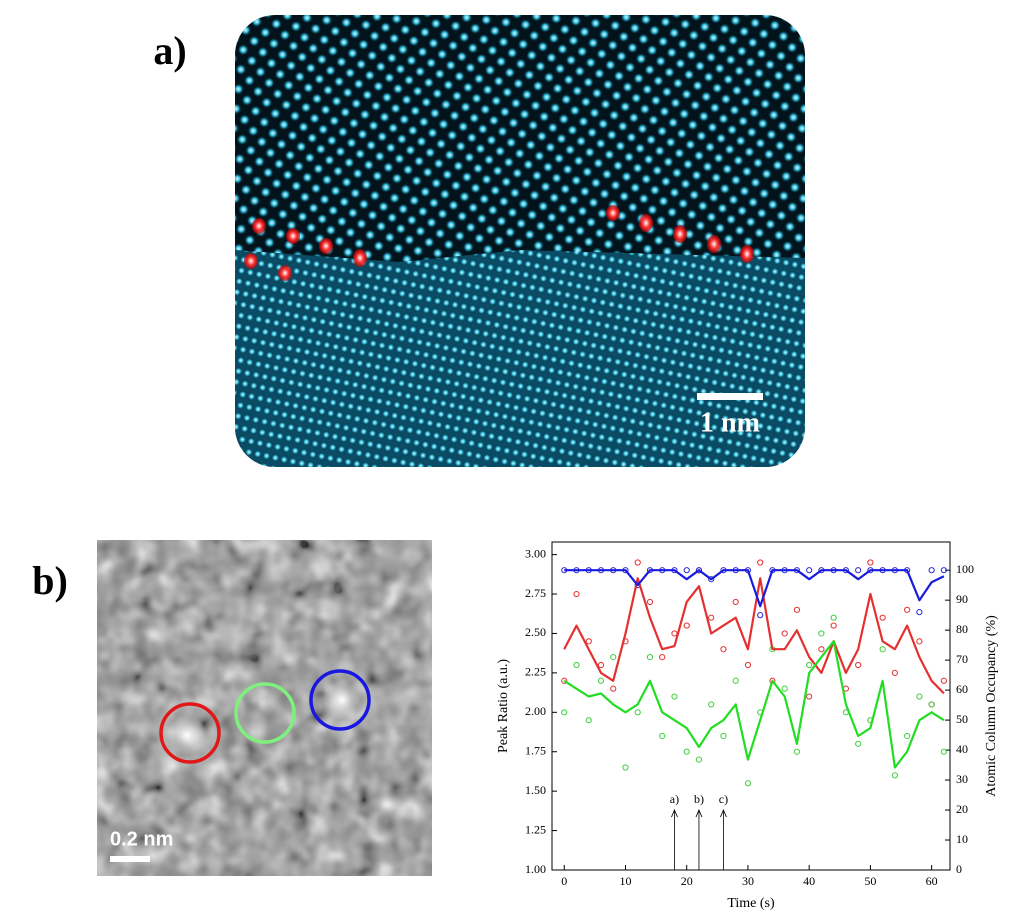  What do you see at coordinates (264, 708) in the screenshot?
I see `panel-b-image: 0.2 nm` at bounding box center [264, 708].